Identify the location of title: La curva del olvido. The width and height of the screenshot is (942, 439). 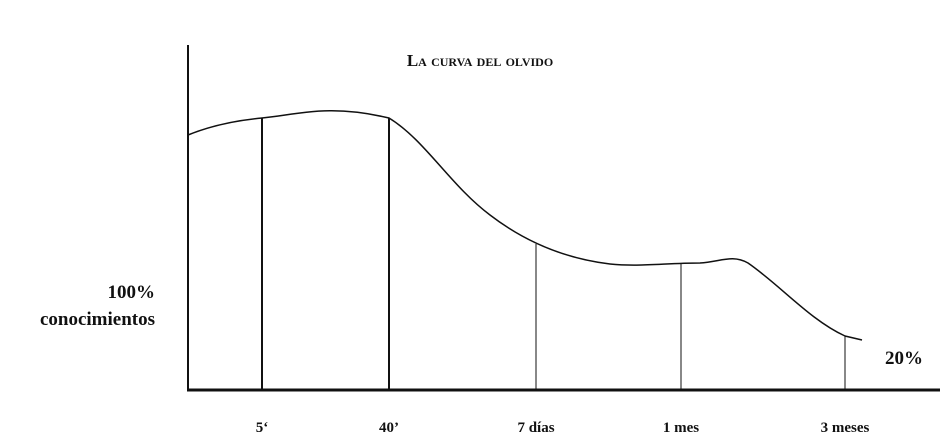
(480, 60).